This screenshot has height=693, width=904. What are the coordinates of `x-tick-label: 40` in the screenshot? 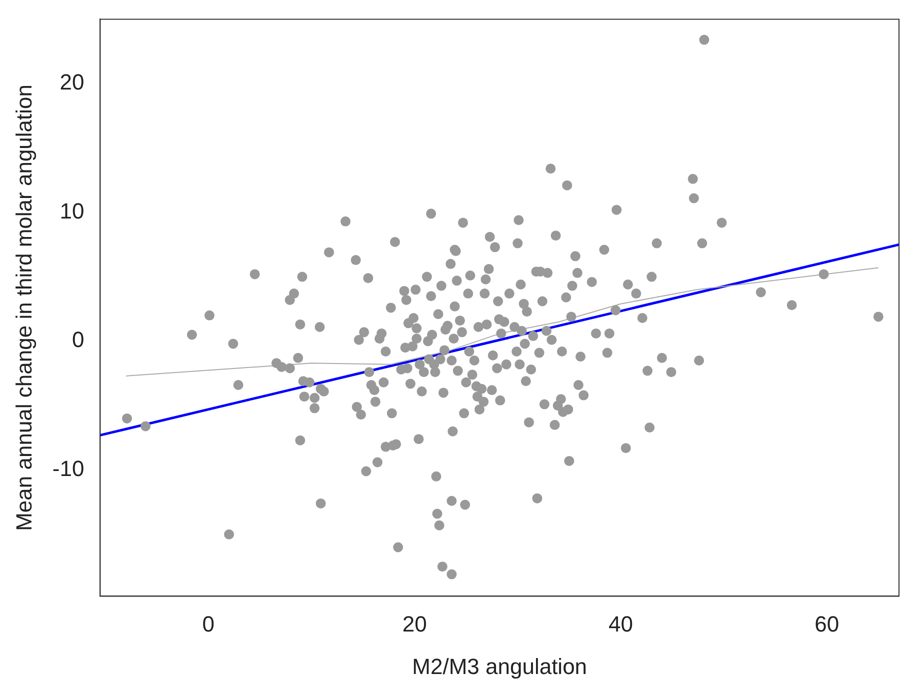 It's located at (620, 623).